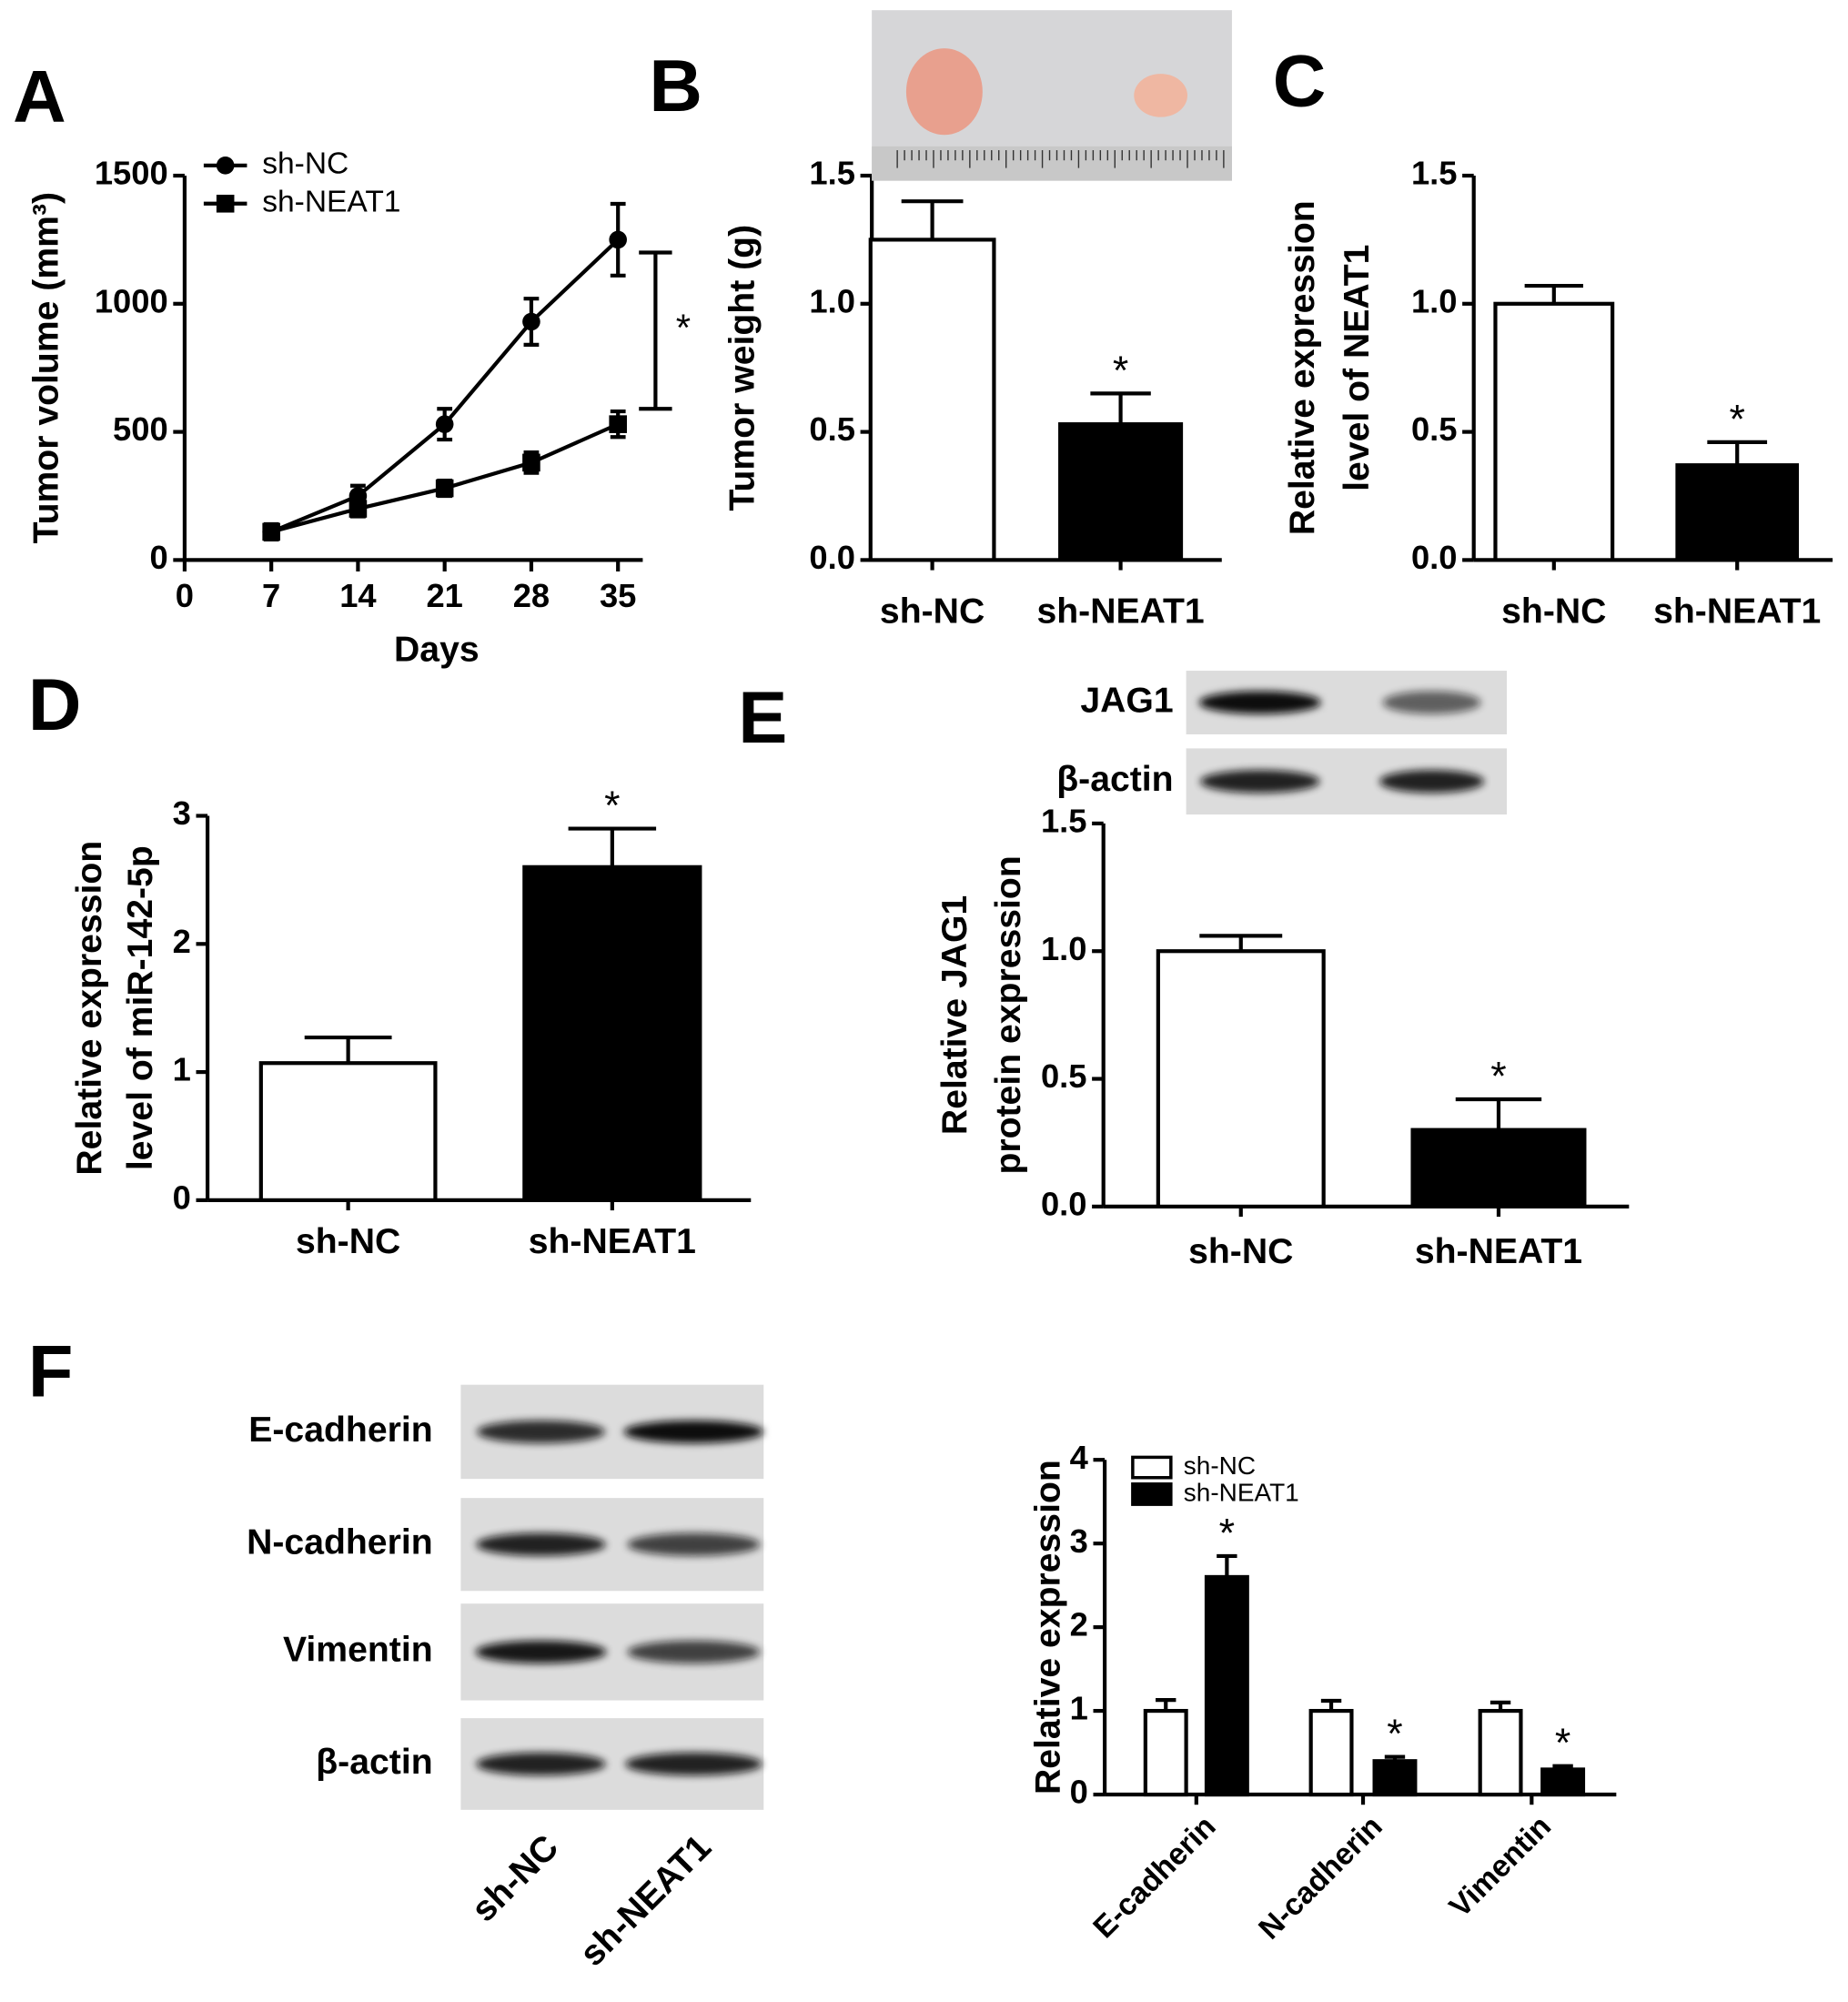 The width and height of the screenshot is (1848, 2002). What do you see at coordinates (140, 1008) in the screenshot?
I see `y-axis-label: level of miR-142-5p` at bounding box center [140, 1008].